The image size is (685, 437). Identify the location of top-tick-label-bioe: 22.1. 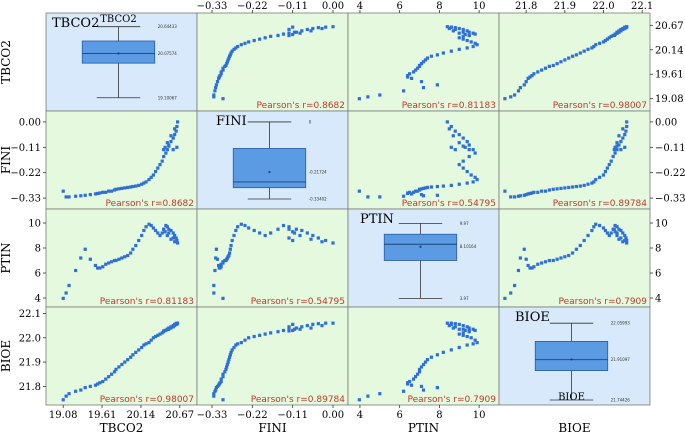
(642, 6).